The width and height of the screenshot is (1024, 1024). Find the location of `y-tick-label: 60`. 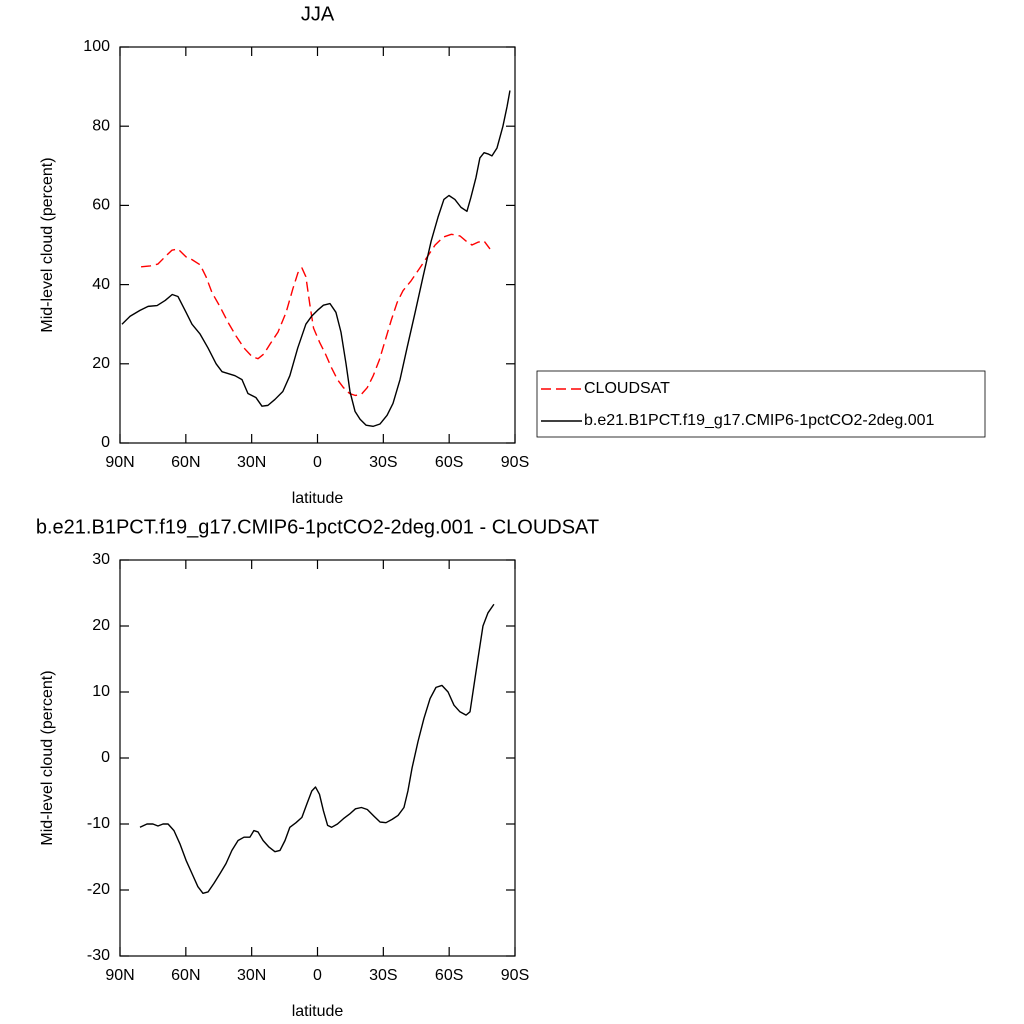

y-tick-label: 60 is located at coordinates (101, 205).